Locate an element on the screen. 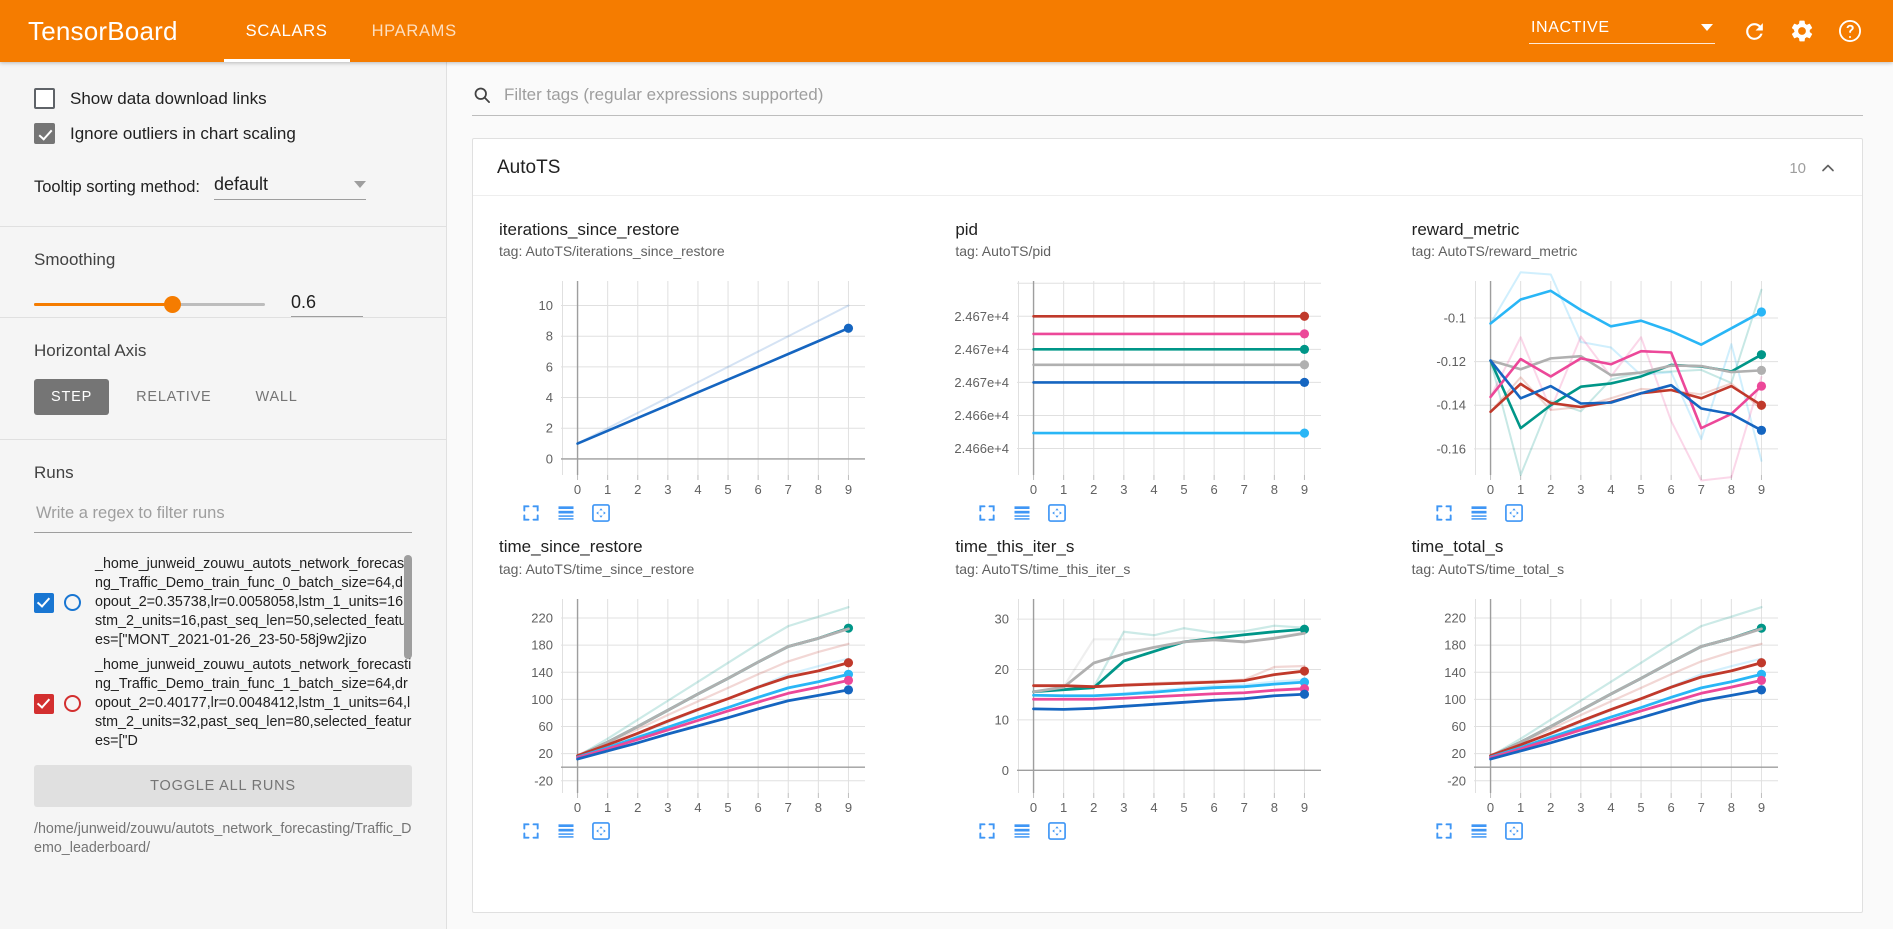 This screenshot has height=929, width=1893. horizontal-axis-buttons: STEP RELATIVE WALL is located at coordinates (223, 397).